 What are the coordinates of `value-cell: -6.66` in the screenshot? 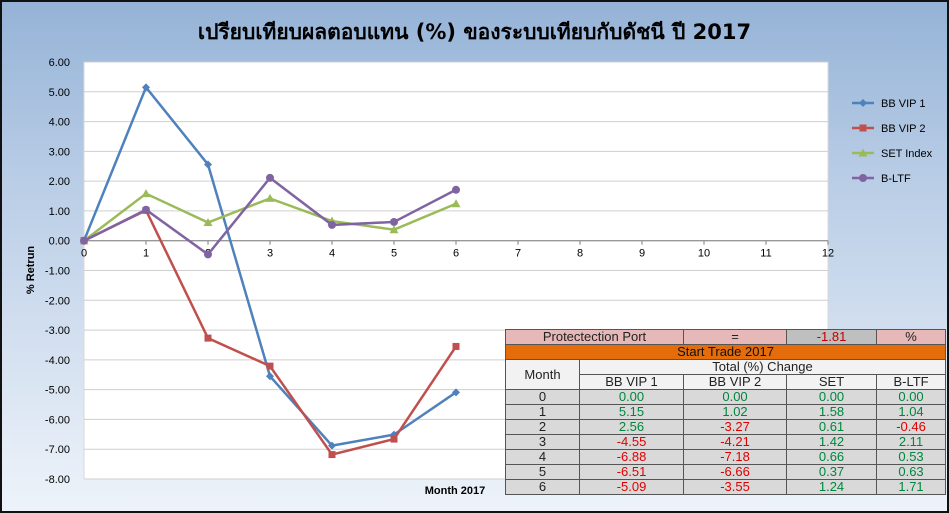 It's located at (735, 472).